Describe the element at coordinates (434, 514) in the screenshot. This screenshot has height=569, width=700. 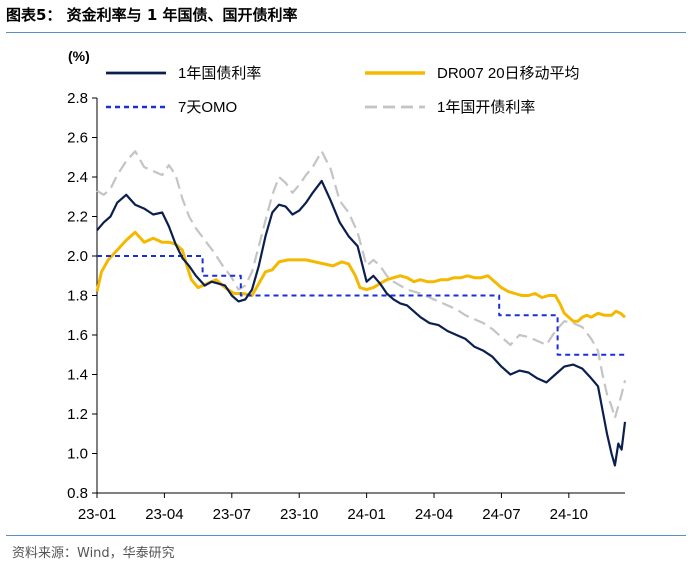
I see `x-tick-label: 24-04` at that location.